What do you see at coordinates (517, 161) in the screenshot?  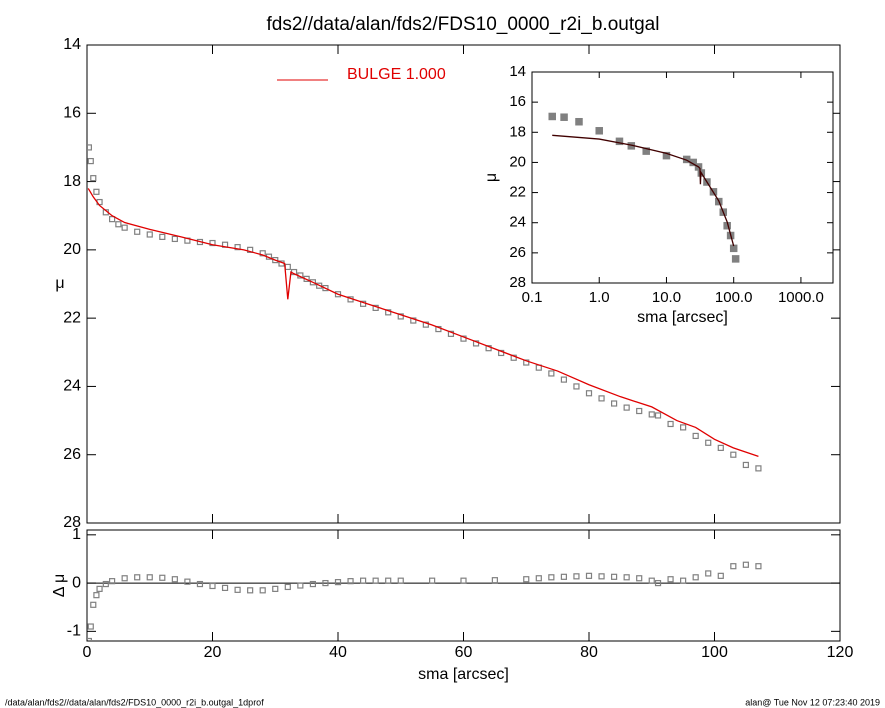 I see `y-tick-label: 20` at bounding box center [517, 161].